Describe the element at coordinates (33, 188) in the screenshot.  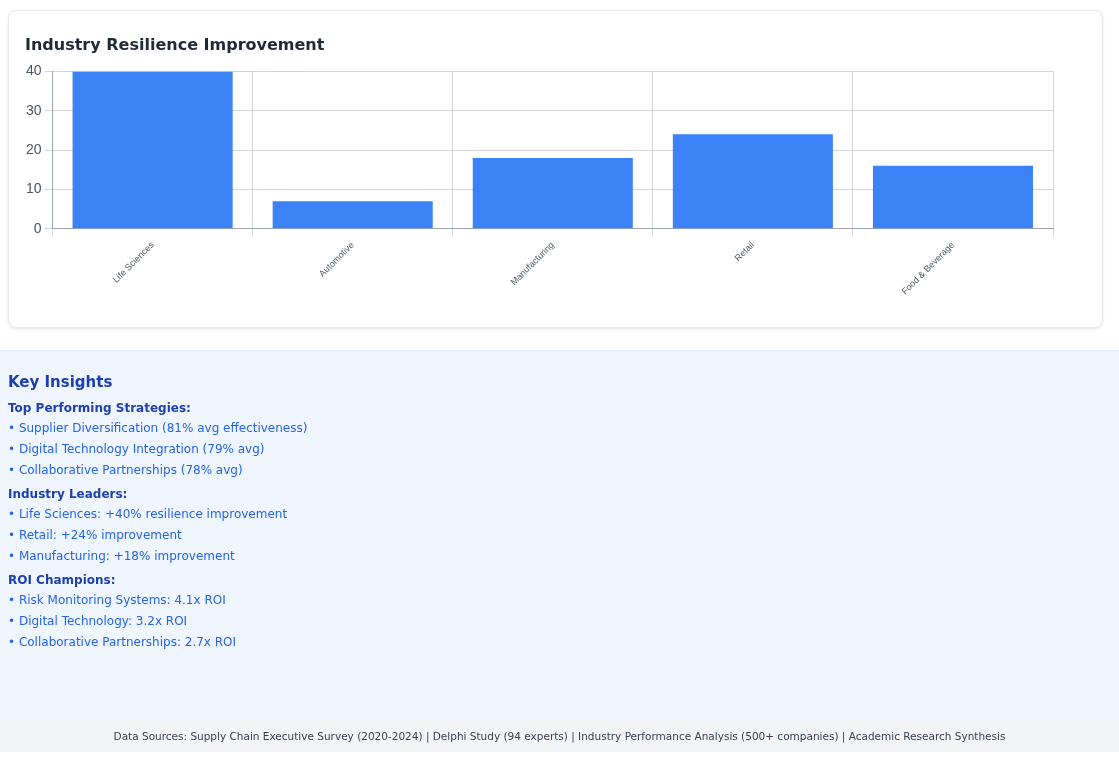
I see `y-tick-label: 10` at that location.